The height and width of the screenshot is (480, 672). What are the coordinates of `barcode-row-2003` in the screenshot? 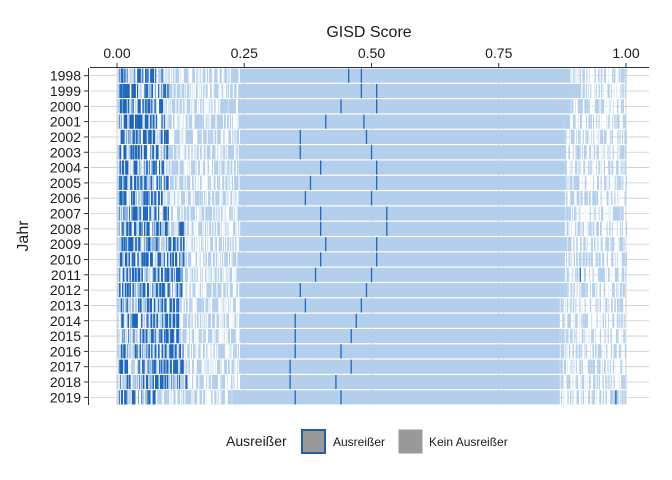 It's located at (372, 152).